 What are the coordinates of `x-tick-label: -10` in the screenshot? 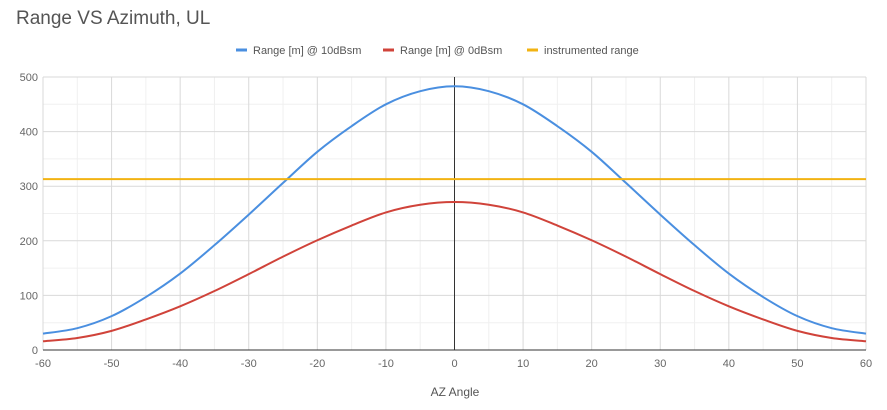 It's located at (386, 364).